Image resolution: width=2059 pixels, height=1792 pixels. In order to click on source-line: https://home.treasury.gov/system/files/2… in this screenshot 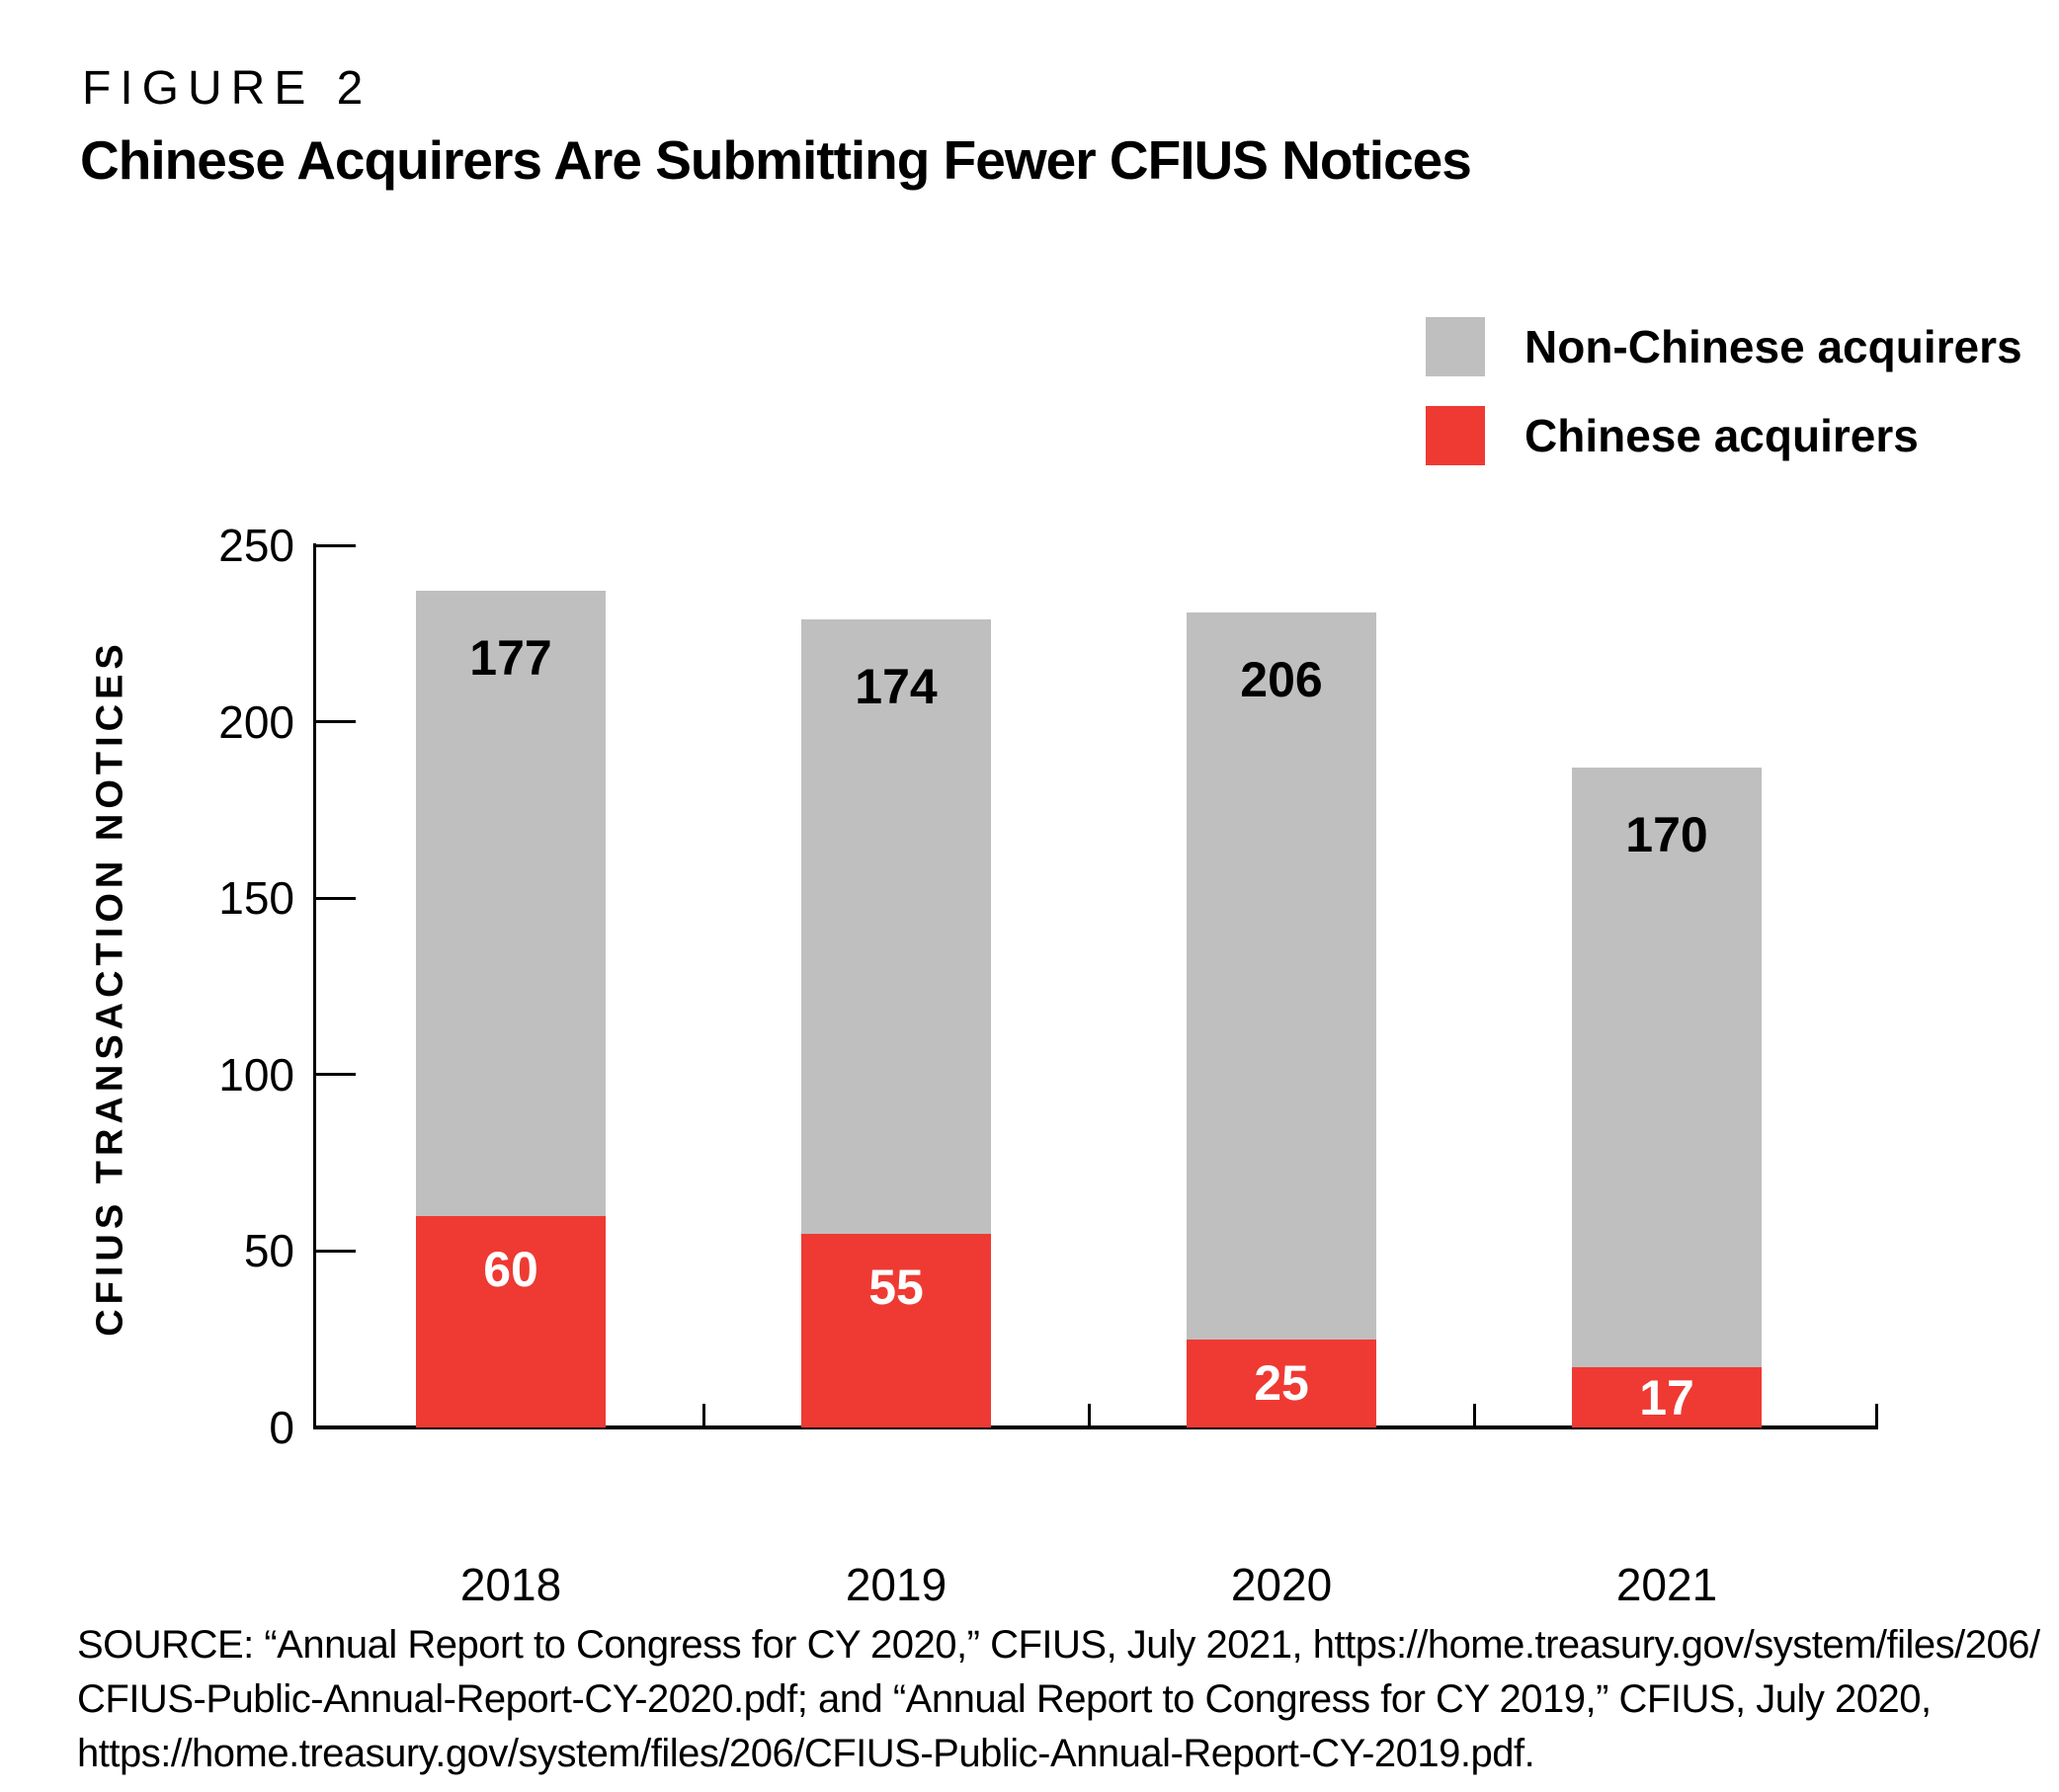, I will do `click(806, 1754)`.